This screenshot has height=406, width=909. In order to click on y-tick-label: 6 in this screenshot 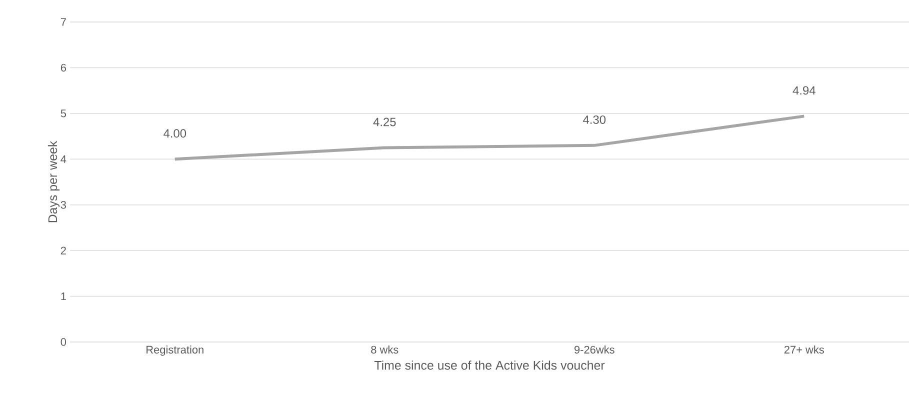, I will do `click(63, 68)`.